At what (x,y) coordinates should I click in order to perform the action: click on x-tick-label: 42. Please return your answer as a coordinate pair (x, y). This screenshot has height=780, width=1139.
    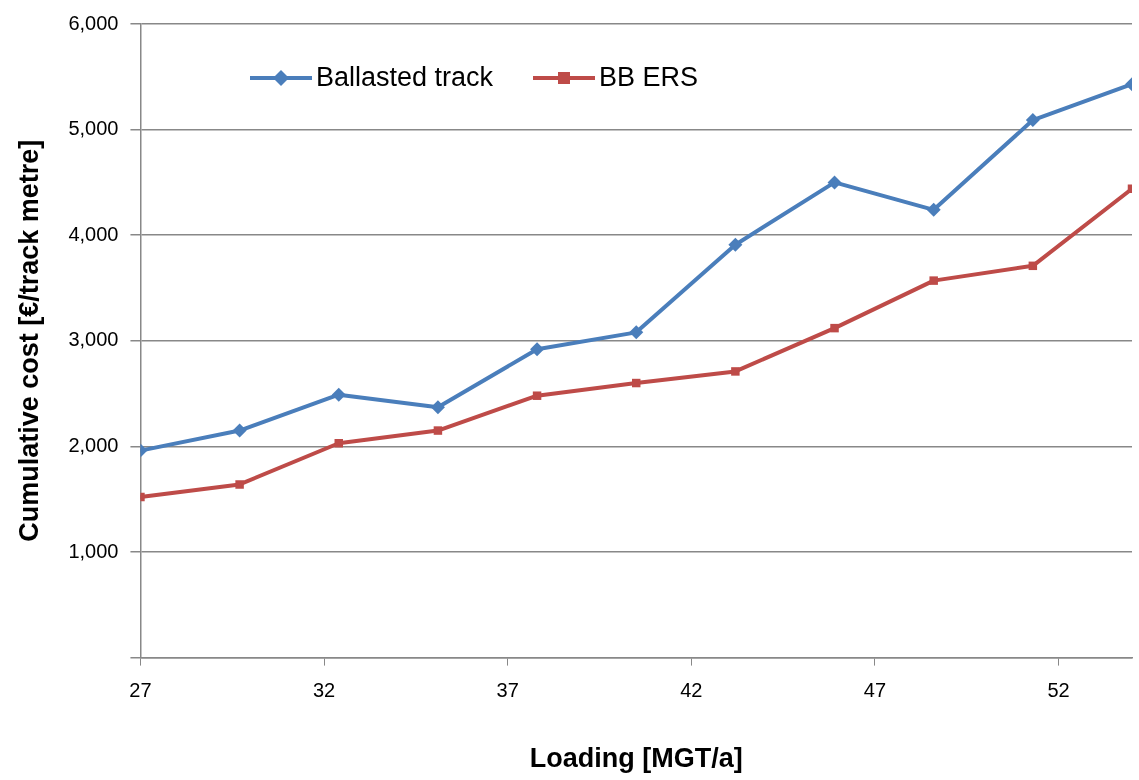
    Looking at the image, I should click on (691, 690).